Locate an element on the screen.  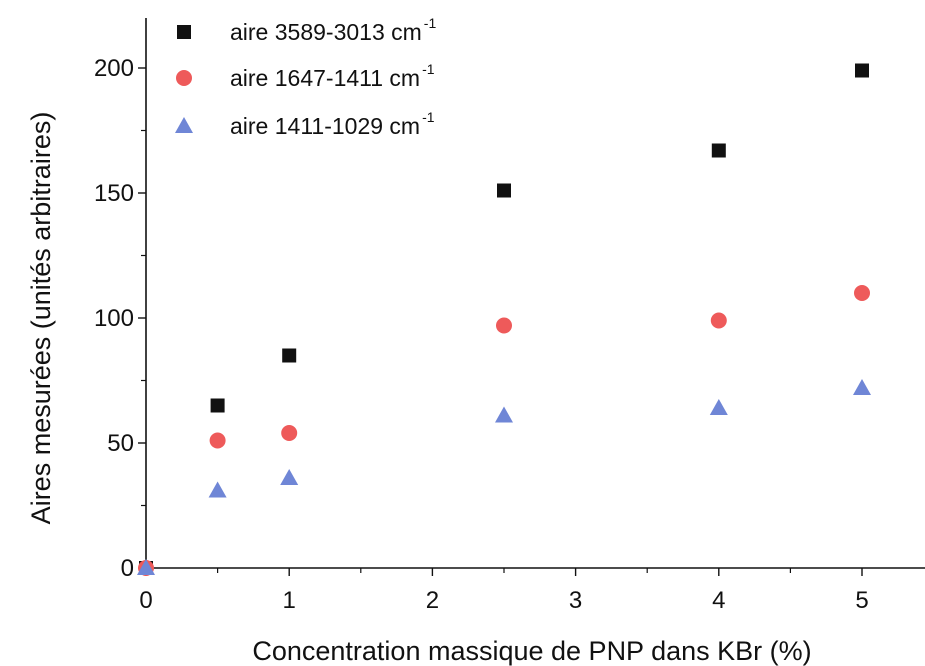
y-tick-label-150: 150 is located at coordinates (114, 193).